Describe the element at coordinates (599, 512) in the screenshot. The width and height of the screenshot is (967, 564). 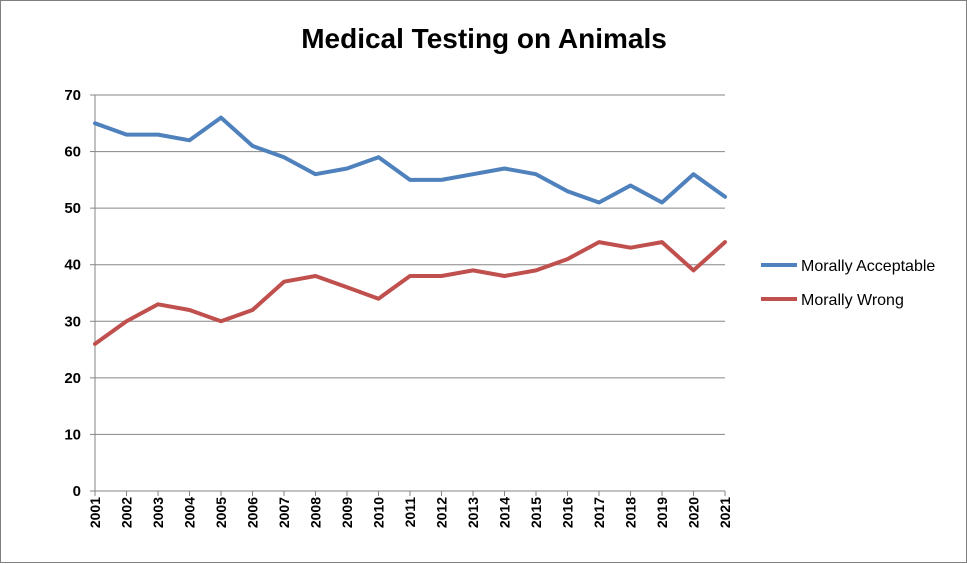
I see `x-tick-label: 2017` at that location.